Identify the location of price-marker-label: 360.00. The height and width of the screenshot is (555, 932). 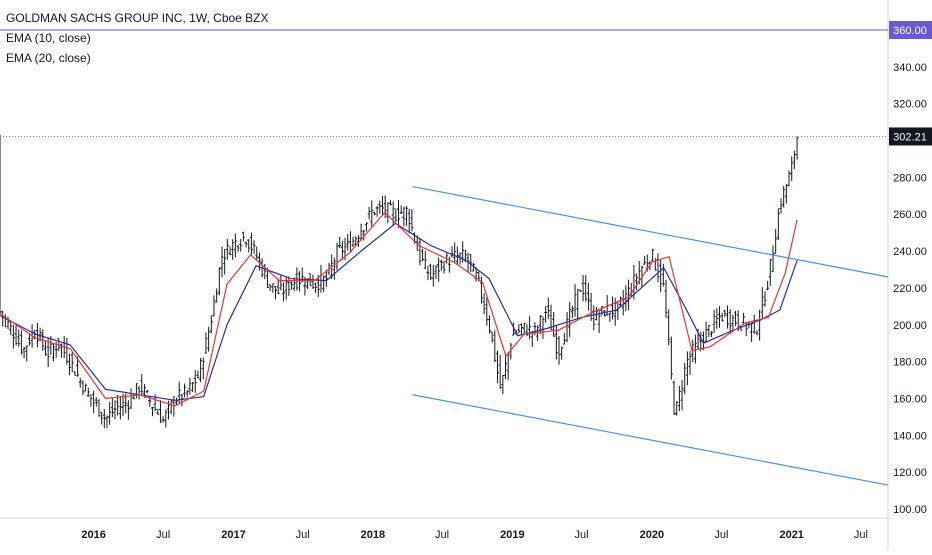
(910, 31).